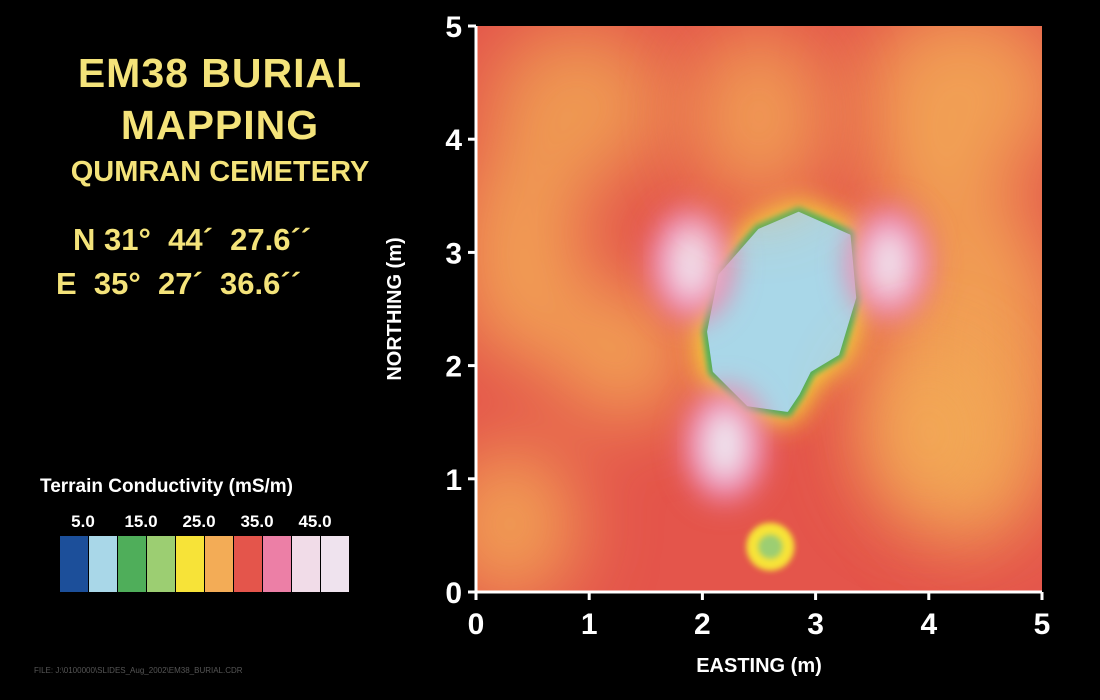  I want to click on x-tick-label: 4, so click(928, 624).